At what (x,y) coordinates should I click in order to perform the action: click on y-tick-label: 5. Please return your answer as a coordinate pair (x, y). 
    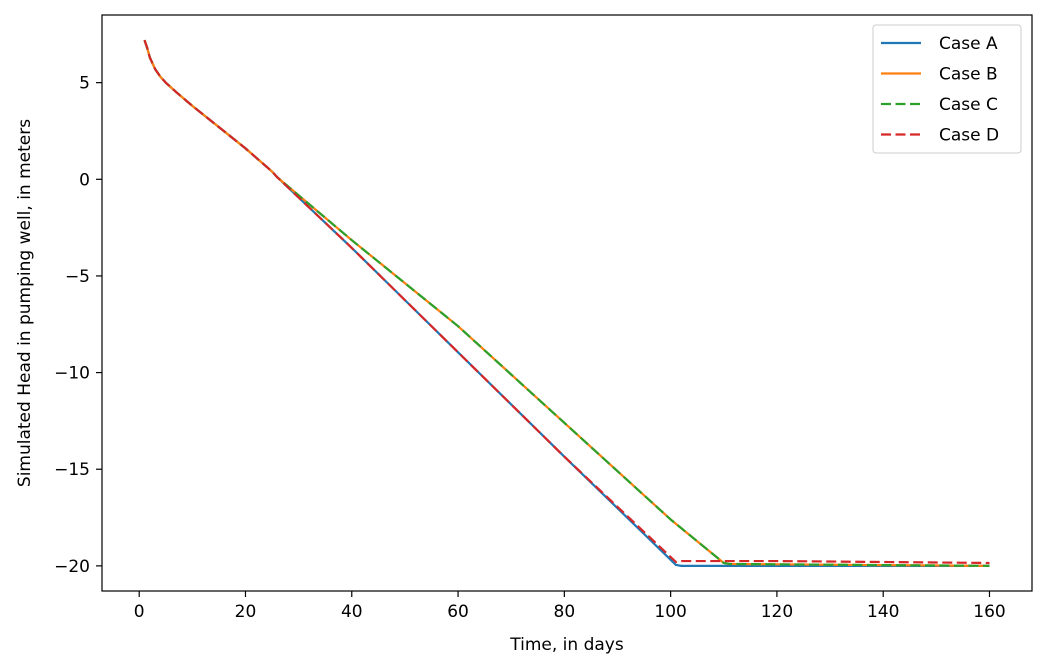
    Looking at the image, I should click on (84, 84).